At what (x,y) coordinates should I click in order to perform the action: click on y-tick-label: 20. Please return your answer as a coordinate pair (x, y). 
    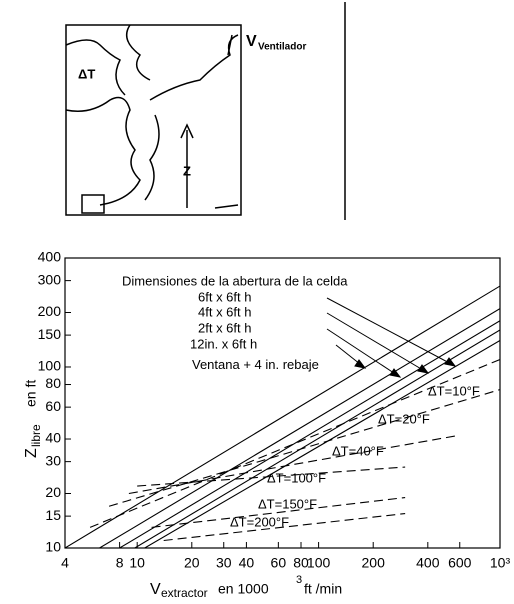
    Looking at the image, I should click on (53, 492).